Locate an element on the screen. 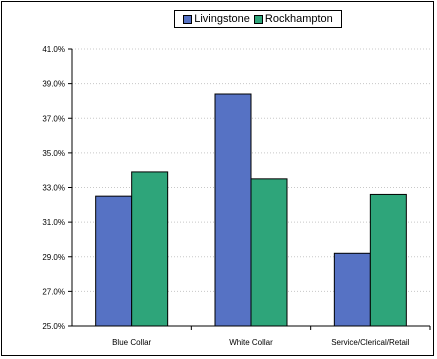 The height and width of the screenshot is (359, 437). legend-item-rockhampton: Rockhampton is located at coordinates (293, 19).